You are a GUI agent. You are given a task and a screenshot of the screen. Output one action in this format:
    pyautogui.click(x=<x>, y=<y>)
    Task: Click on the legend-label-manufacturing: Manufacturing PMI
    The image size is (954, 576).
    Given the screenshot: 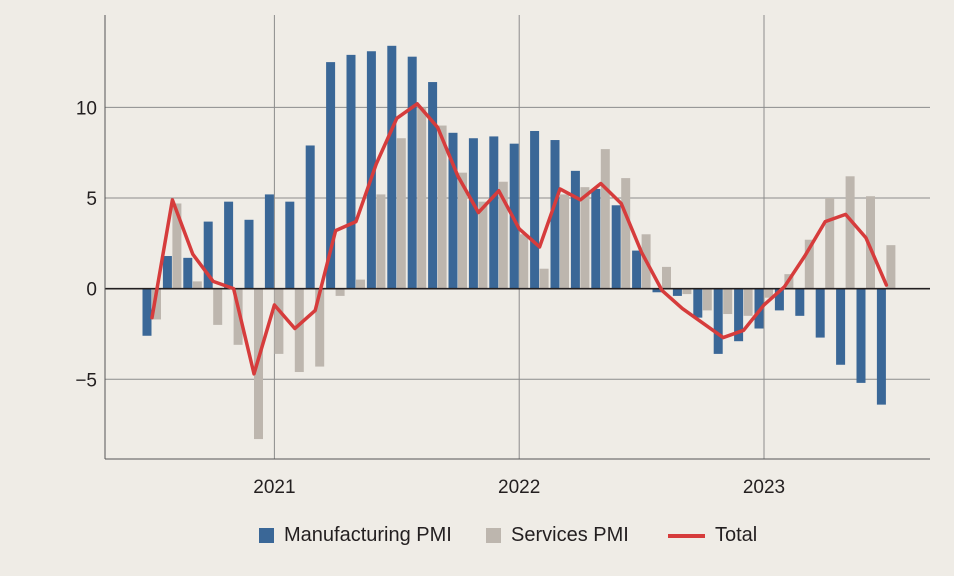 What is the action you would take?
    pyautogui.click(x=368, y=535)
    